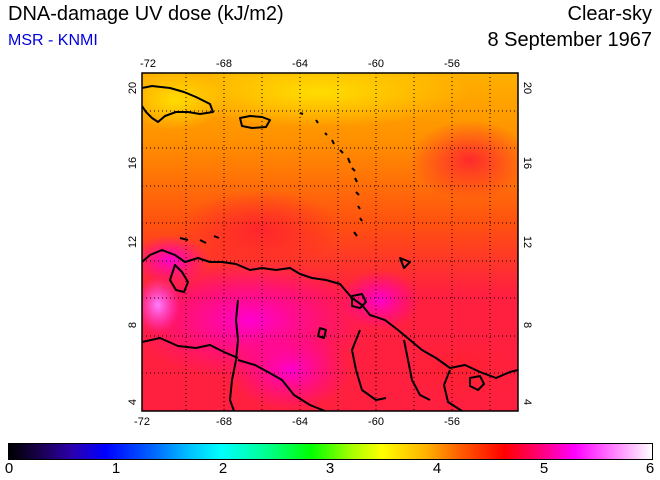 The image size is (660, 480). What do you see at coordinates (527, 402) in the screenshot?
I see `lat-tick-right: 4` at bounding box center [527, 402].